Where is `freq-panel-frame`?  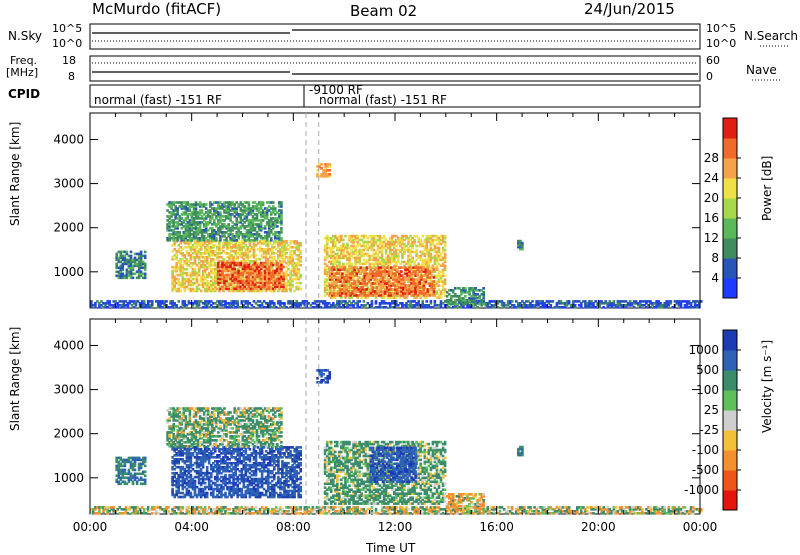 freq-panel-frame is located at coordinates (395, 68).